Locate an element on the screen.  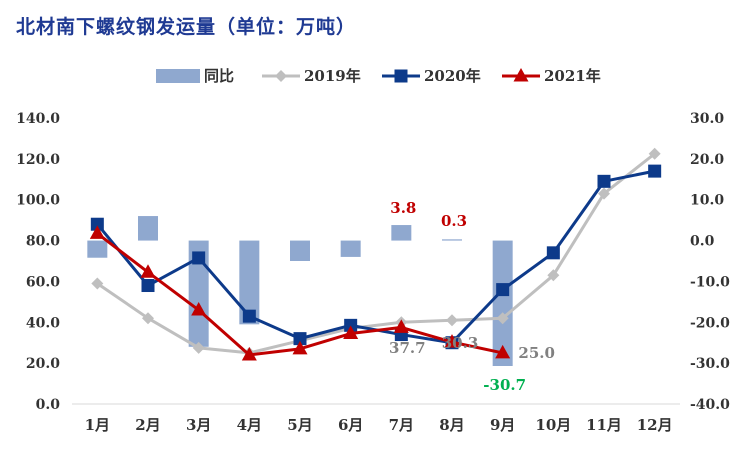
left-axis-tick-label: 20.0 is located at coordinates (43, 364).